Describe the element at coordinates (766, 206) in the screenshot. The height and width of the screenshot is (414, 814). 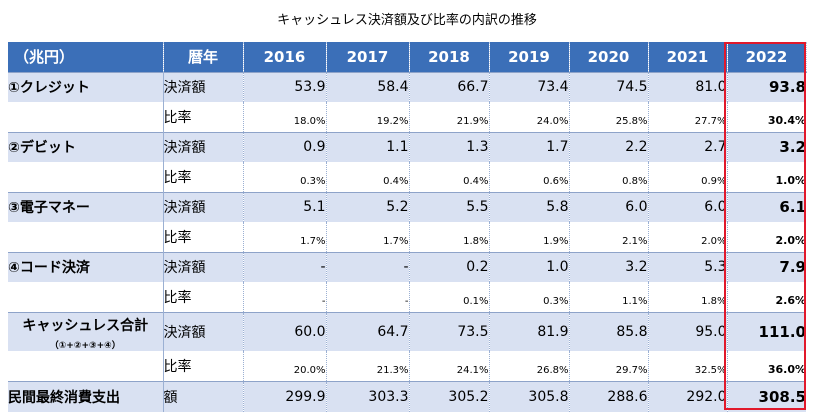
I see `value-cell-2022: 6.1` at that location.